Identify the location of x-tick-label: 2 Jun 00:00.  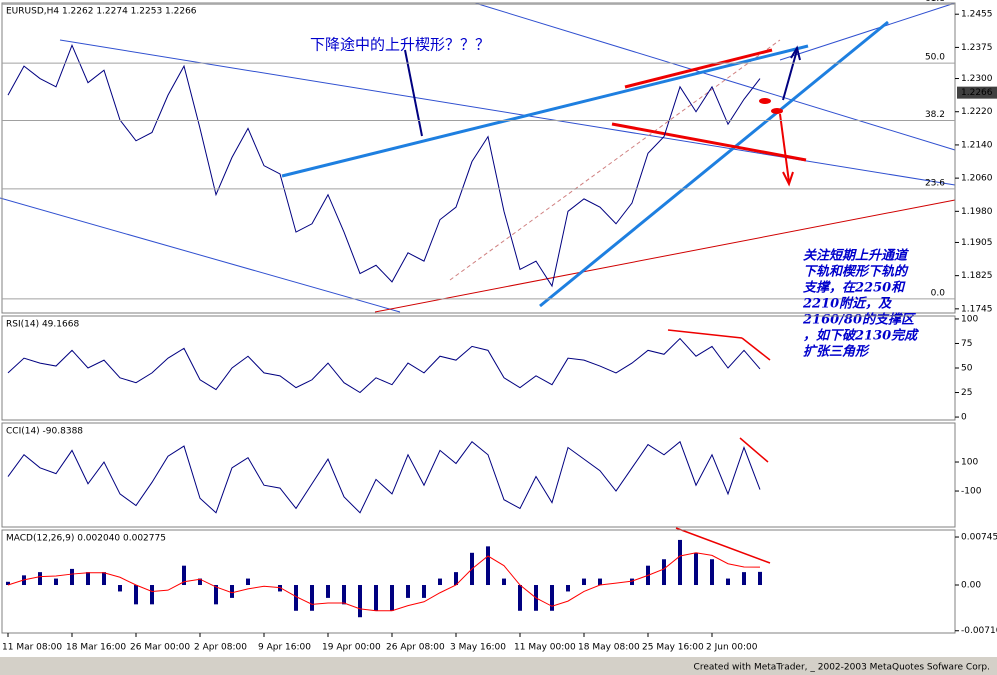
(732, 648).